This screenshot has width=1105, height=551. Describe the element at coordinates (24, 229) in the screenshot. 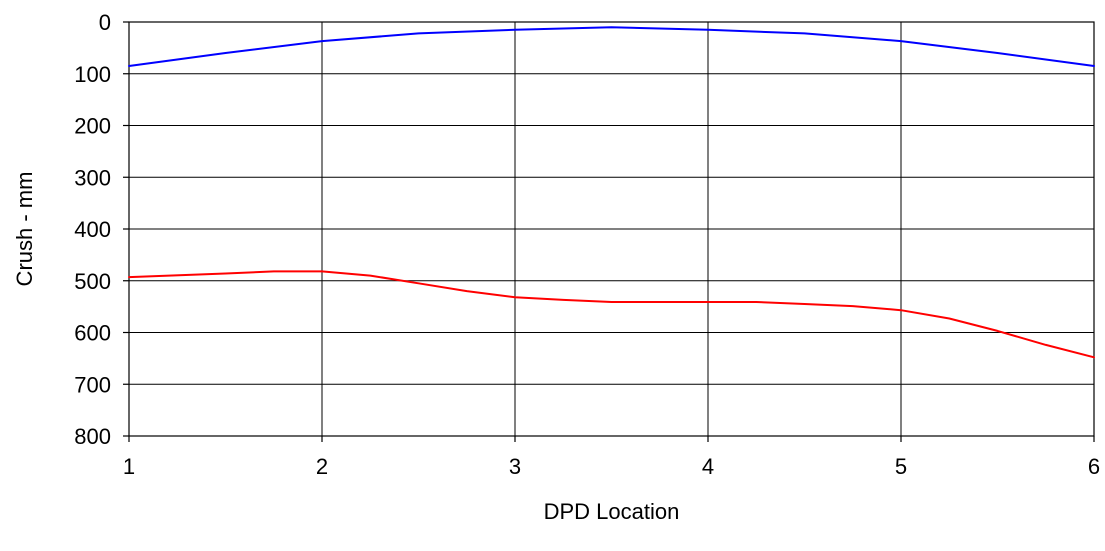

I see `y-axis-title: Crush - mm` at that location.